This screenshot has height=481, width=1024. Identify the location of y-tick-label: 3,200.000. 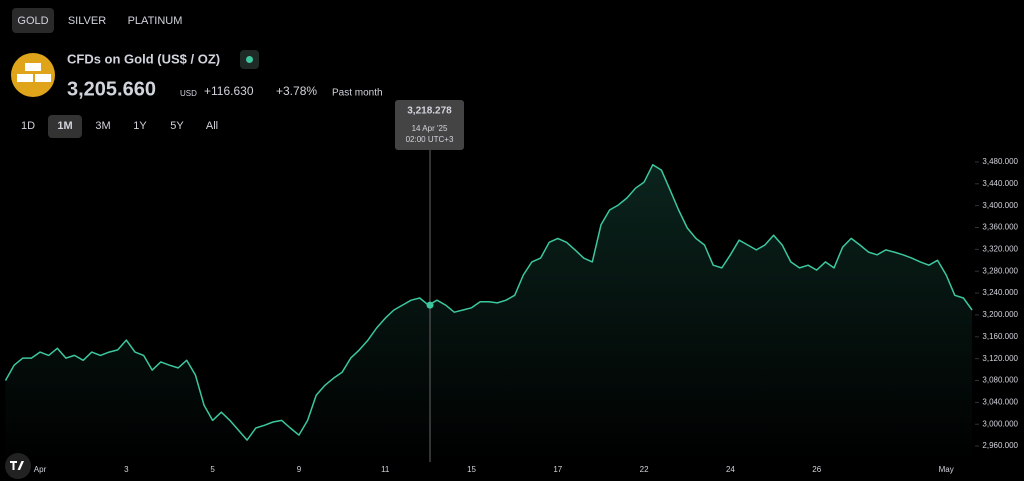
(1000, 314).